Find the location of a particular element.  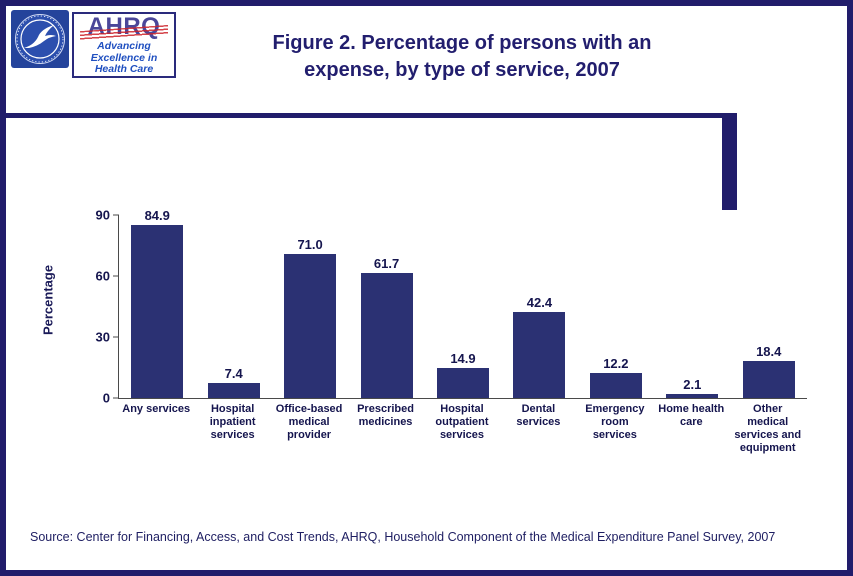

bar-value-label: 42.4 is located at coordinates (539, 302).